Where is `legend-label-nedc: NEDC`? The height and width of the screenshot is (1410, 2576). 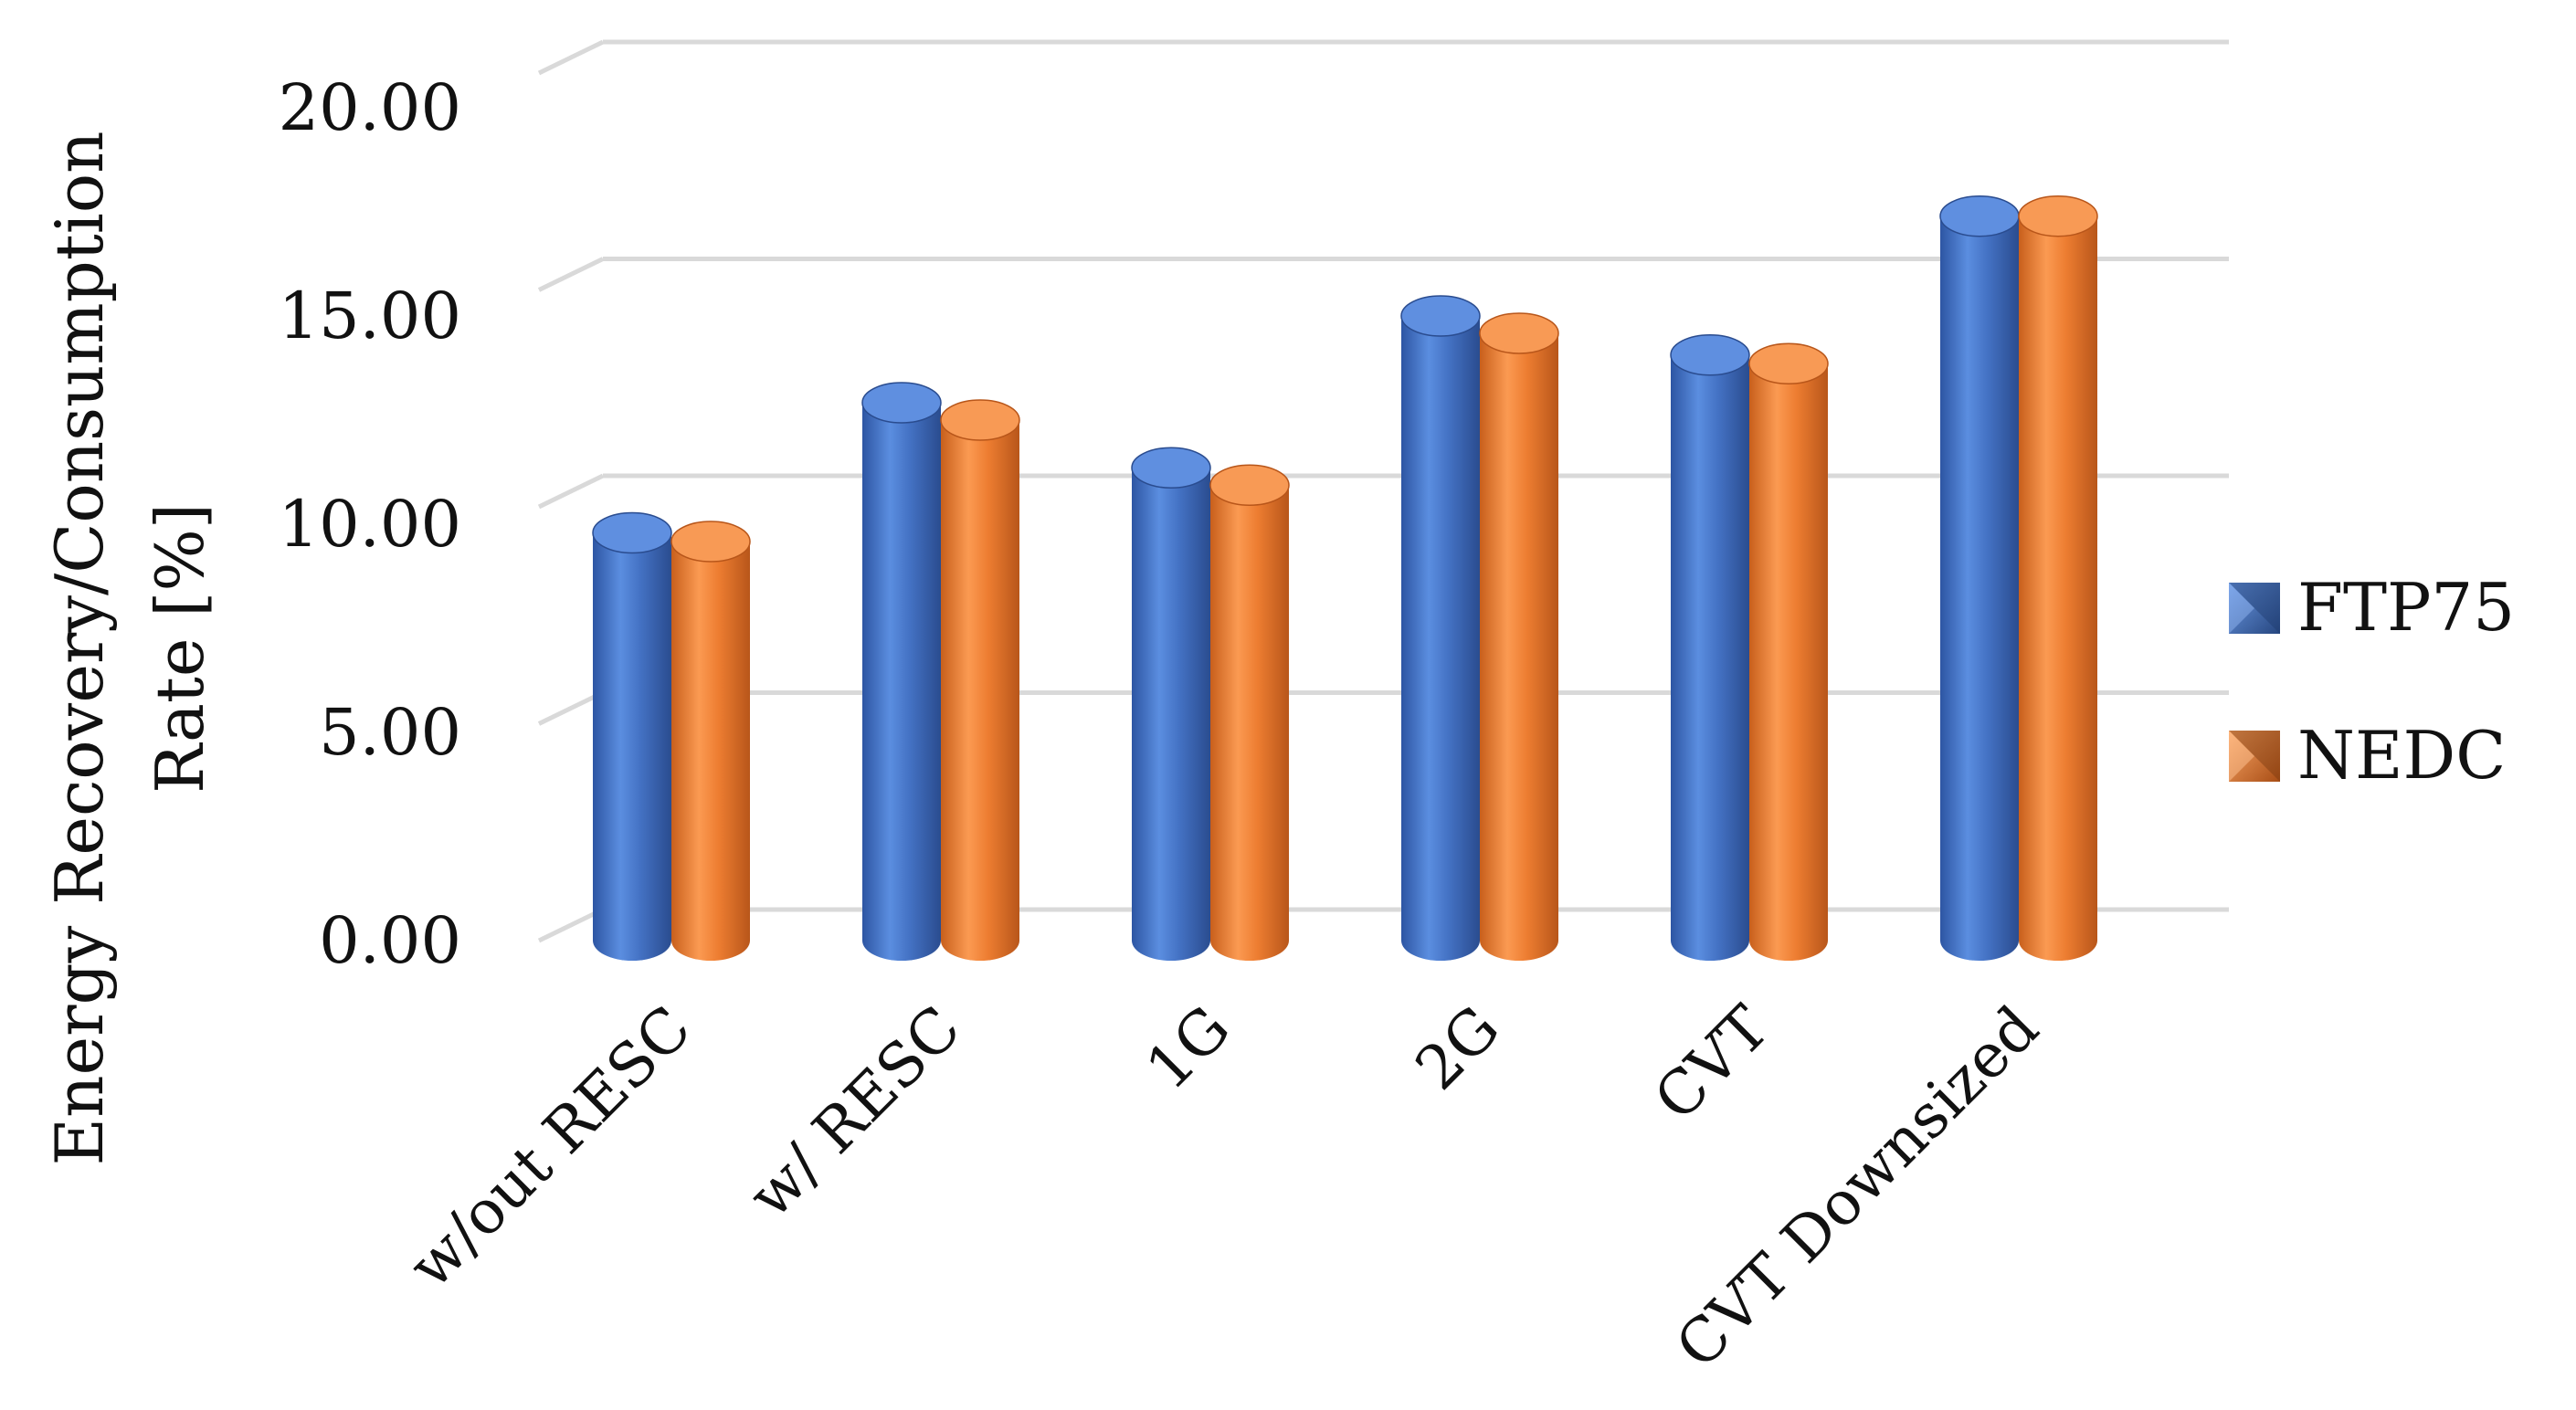
legend-label-nedc: NEDC is located at coordinates (2401, 755).